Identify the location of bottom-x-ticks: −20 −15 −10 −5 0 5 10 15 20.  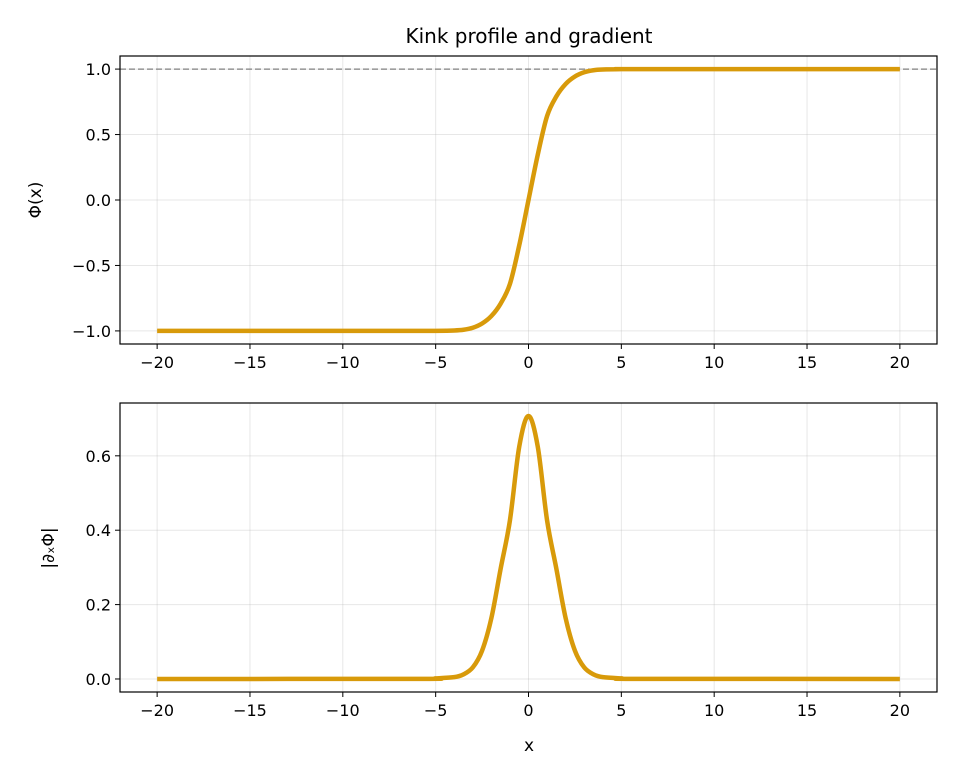
(525, 706).